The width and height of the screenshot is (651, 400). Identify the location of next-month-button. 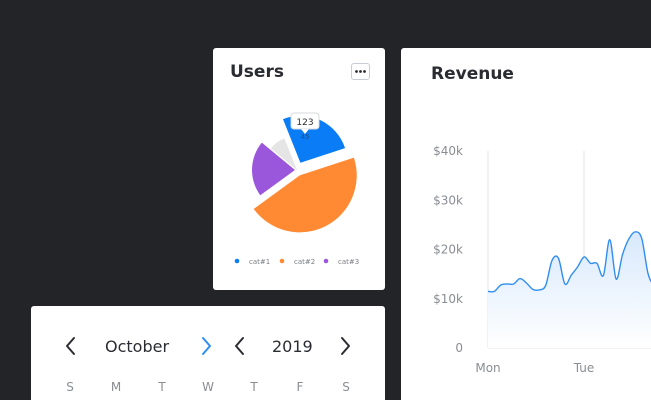
(206, 346).